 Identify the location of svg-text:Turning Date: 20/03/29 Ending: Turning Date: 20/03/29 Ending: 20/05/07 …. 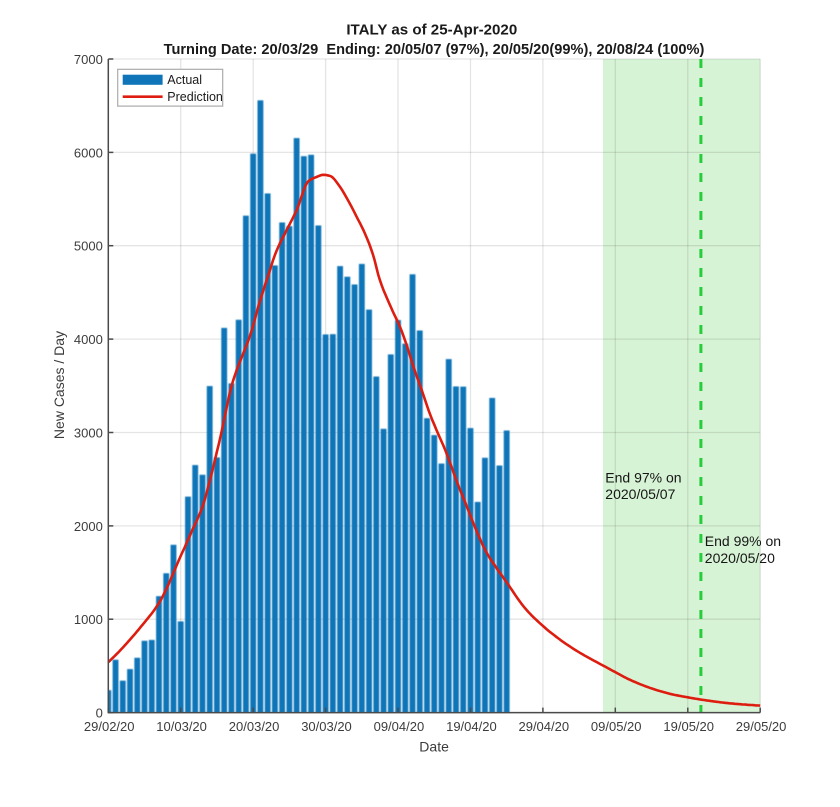
(434, 50).